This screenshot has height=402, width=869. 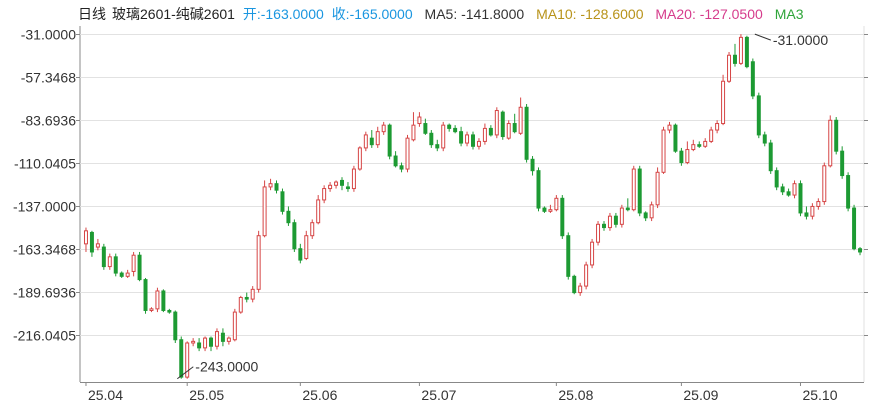 I want to click on x-tick-label: 25.05, so click(x=206, y=394).